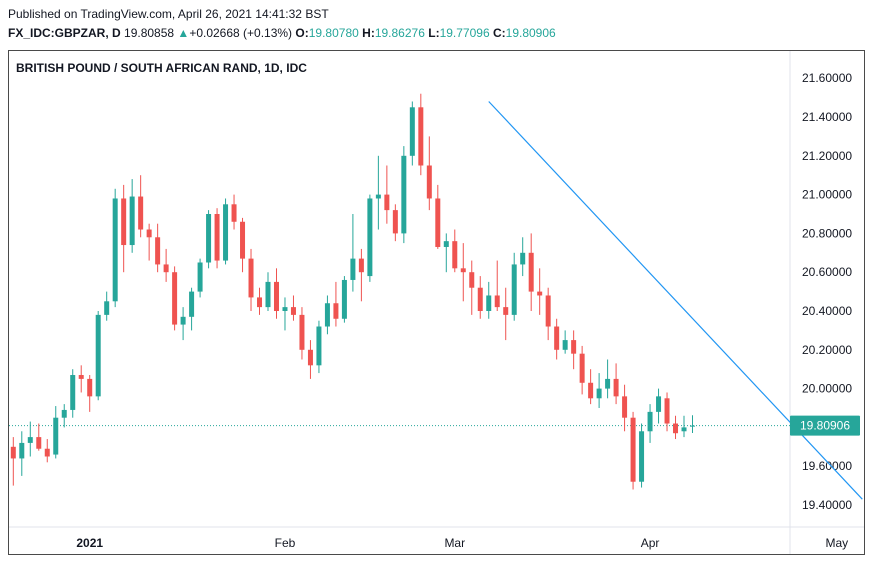  I want to click on high-value: 19.86276, so click(399, 33).